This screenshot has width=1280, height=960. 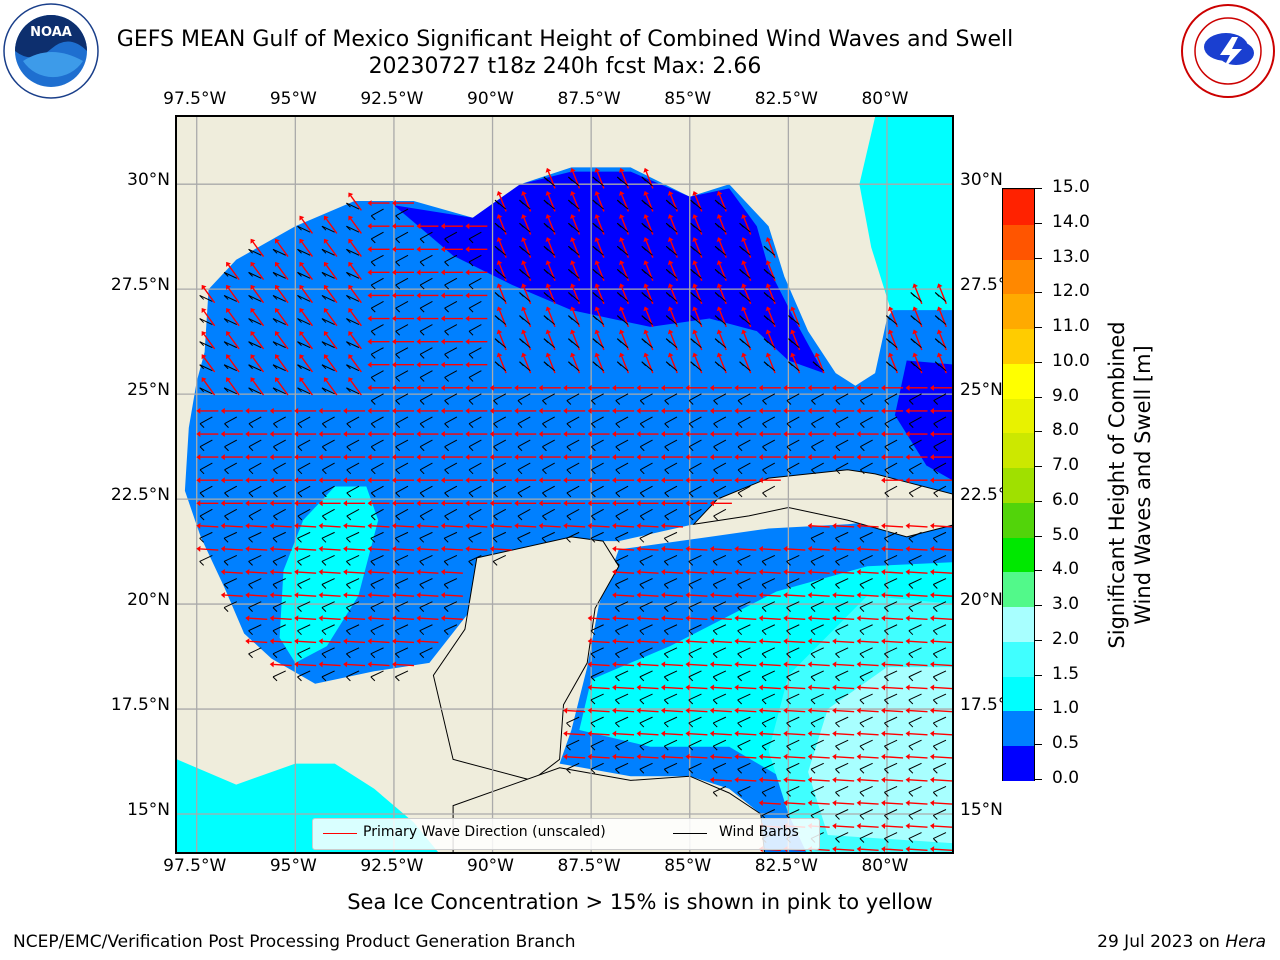 What do you see at coordinates (1018, 728) in the screenshot?
I see `colorbar-segment` at bounding box center [1018, 728].